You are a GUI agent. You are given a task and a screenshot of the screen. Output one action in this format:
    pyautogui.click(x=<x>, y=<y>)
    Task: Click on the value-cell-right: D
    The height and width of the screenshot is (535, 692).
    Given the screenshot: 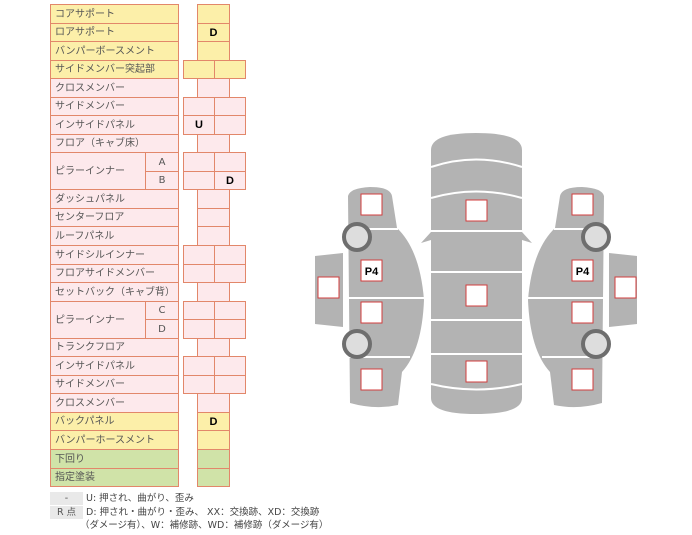 What is the action you would take?
    pyautogui.click(x=230, y=180)
    